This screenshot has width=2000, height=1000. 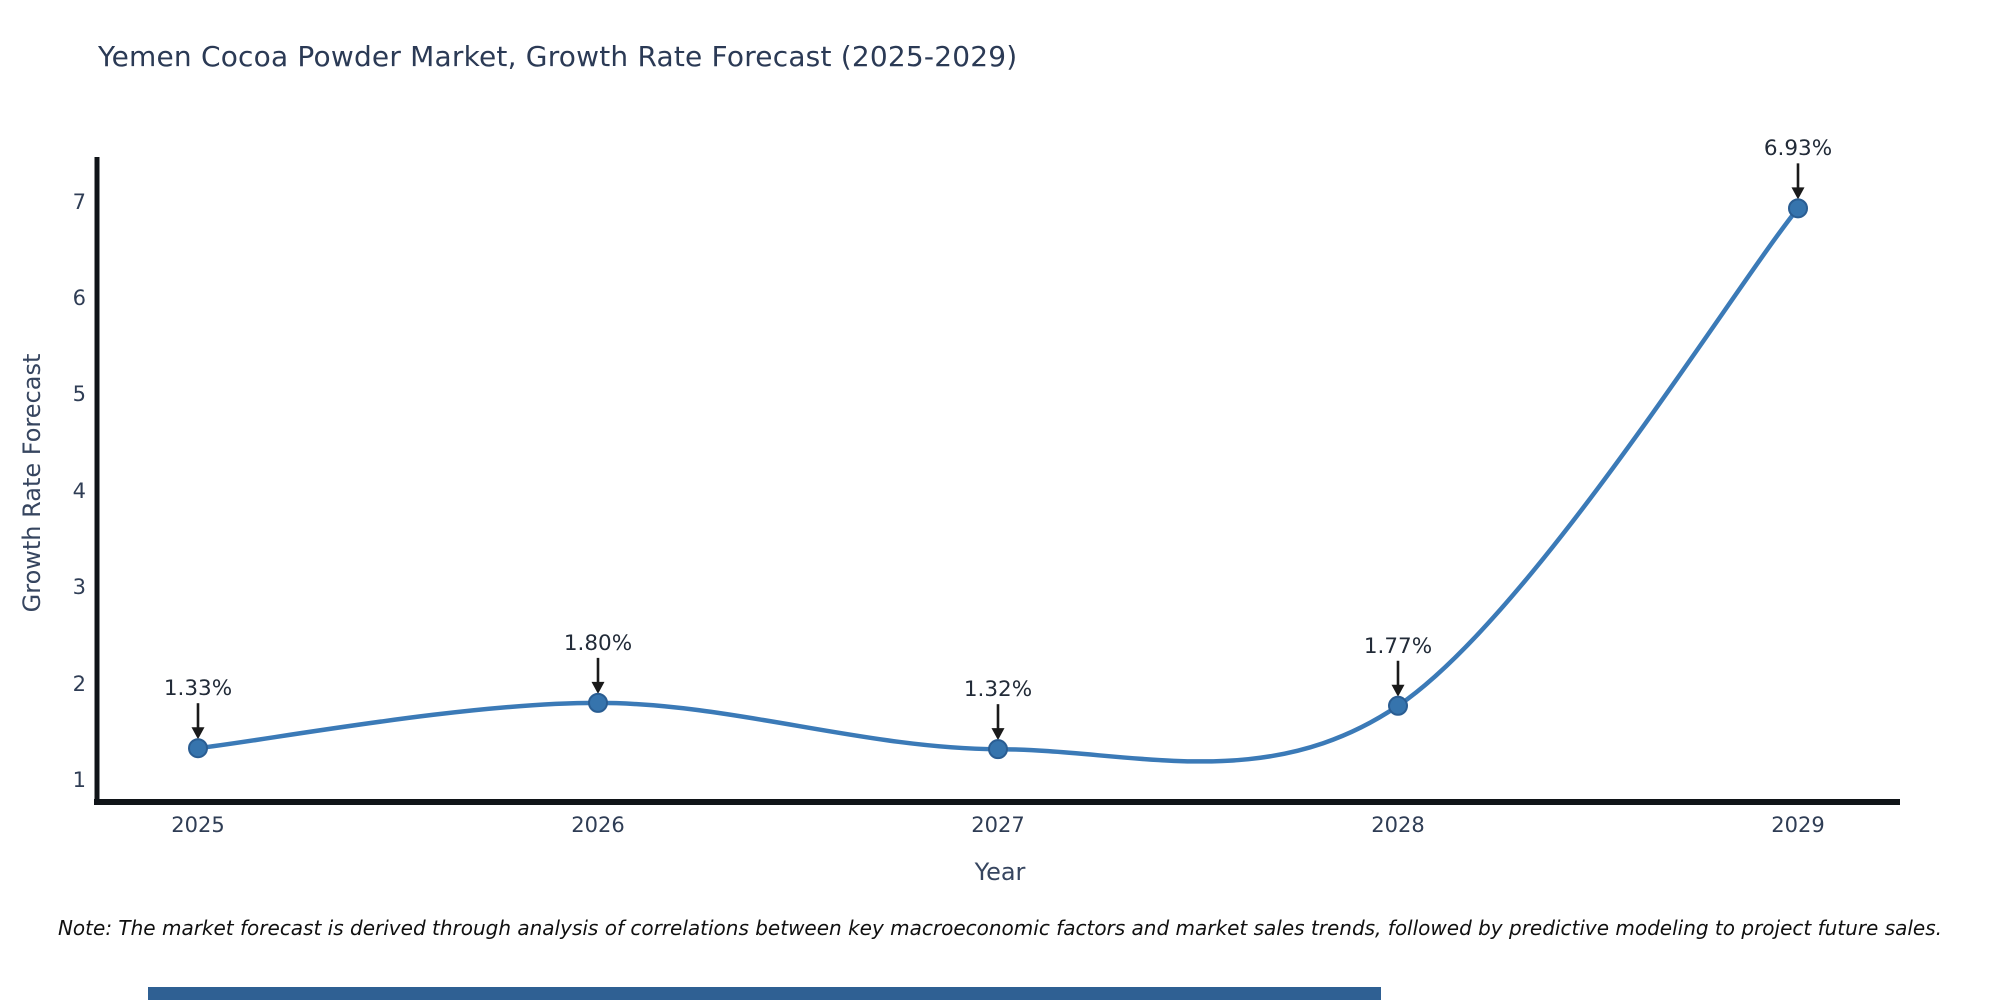 What do you see at coordinates (79, 683) in the screenshot?
I see `y-tick-label: 2` at bounding box center [79, 683].